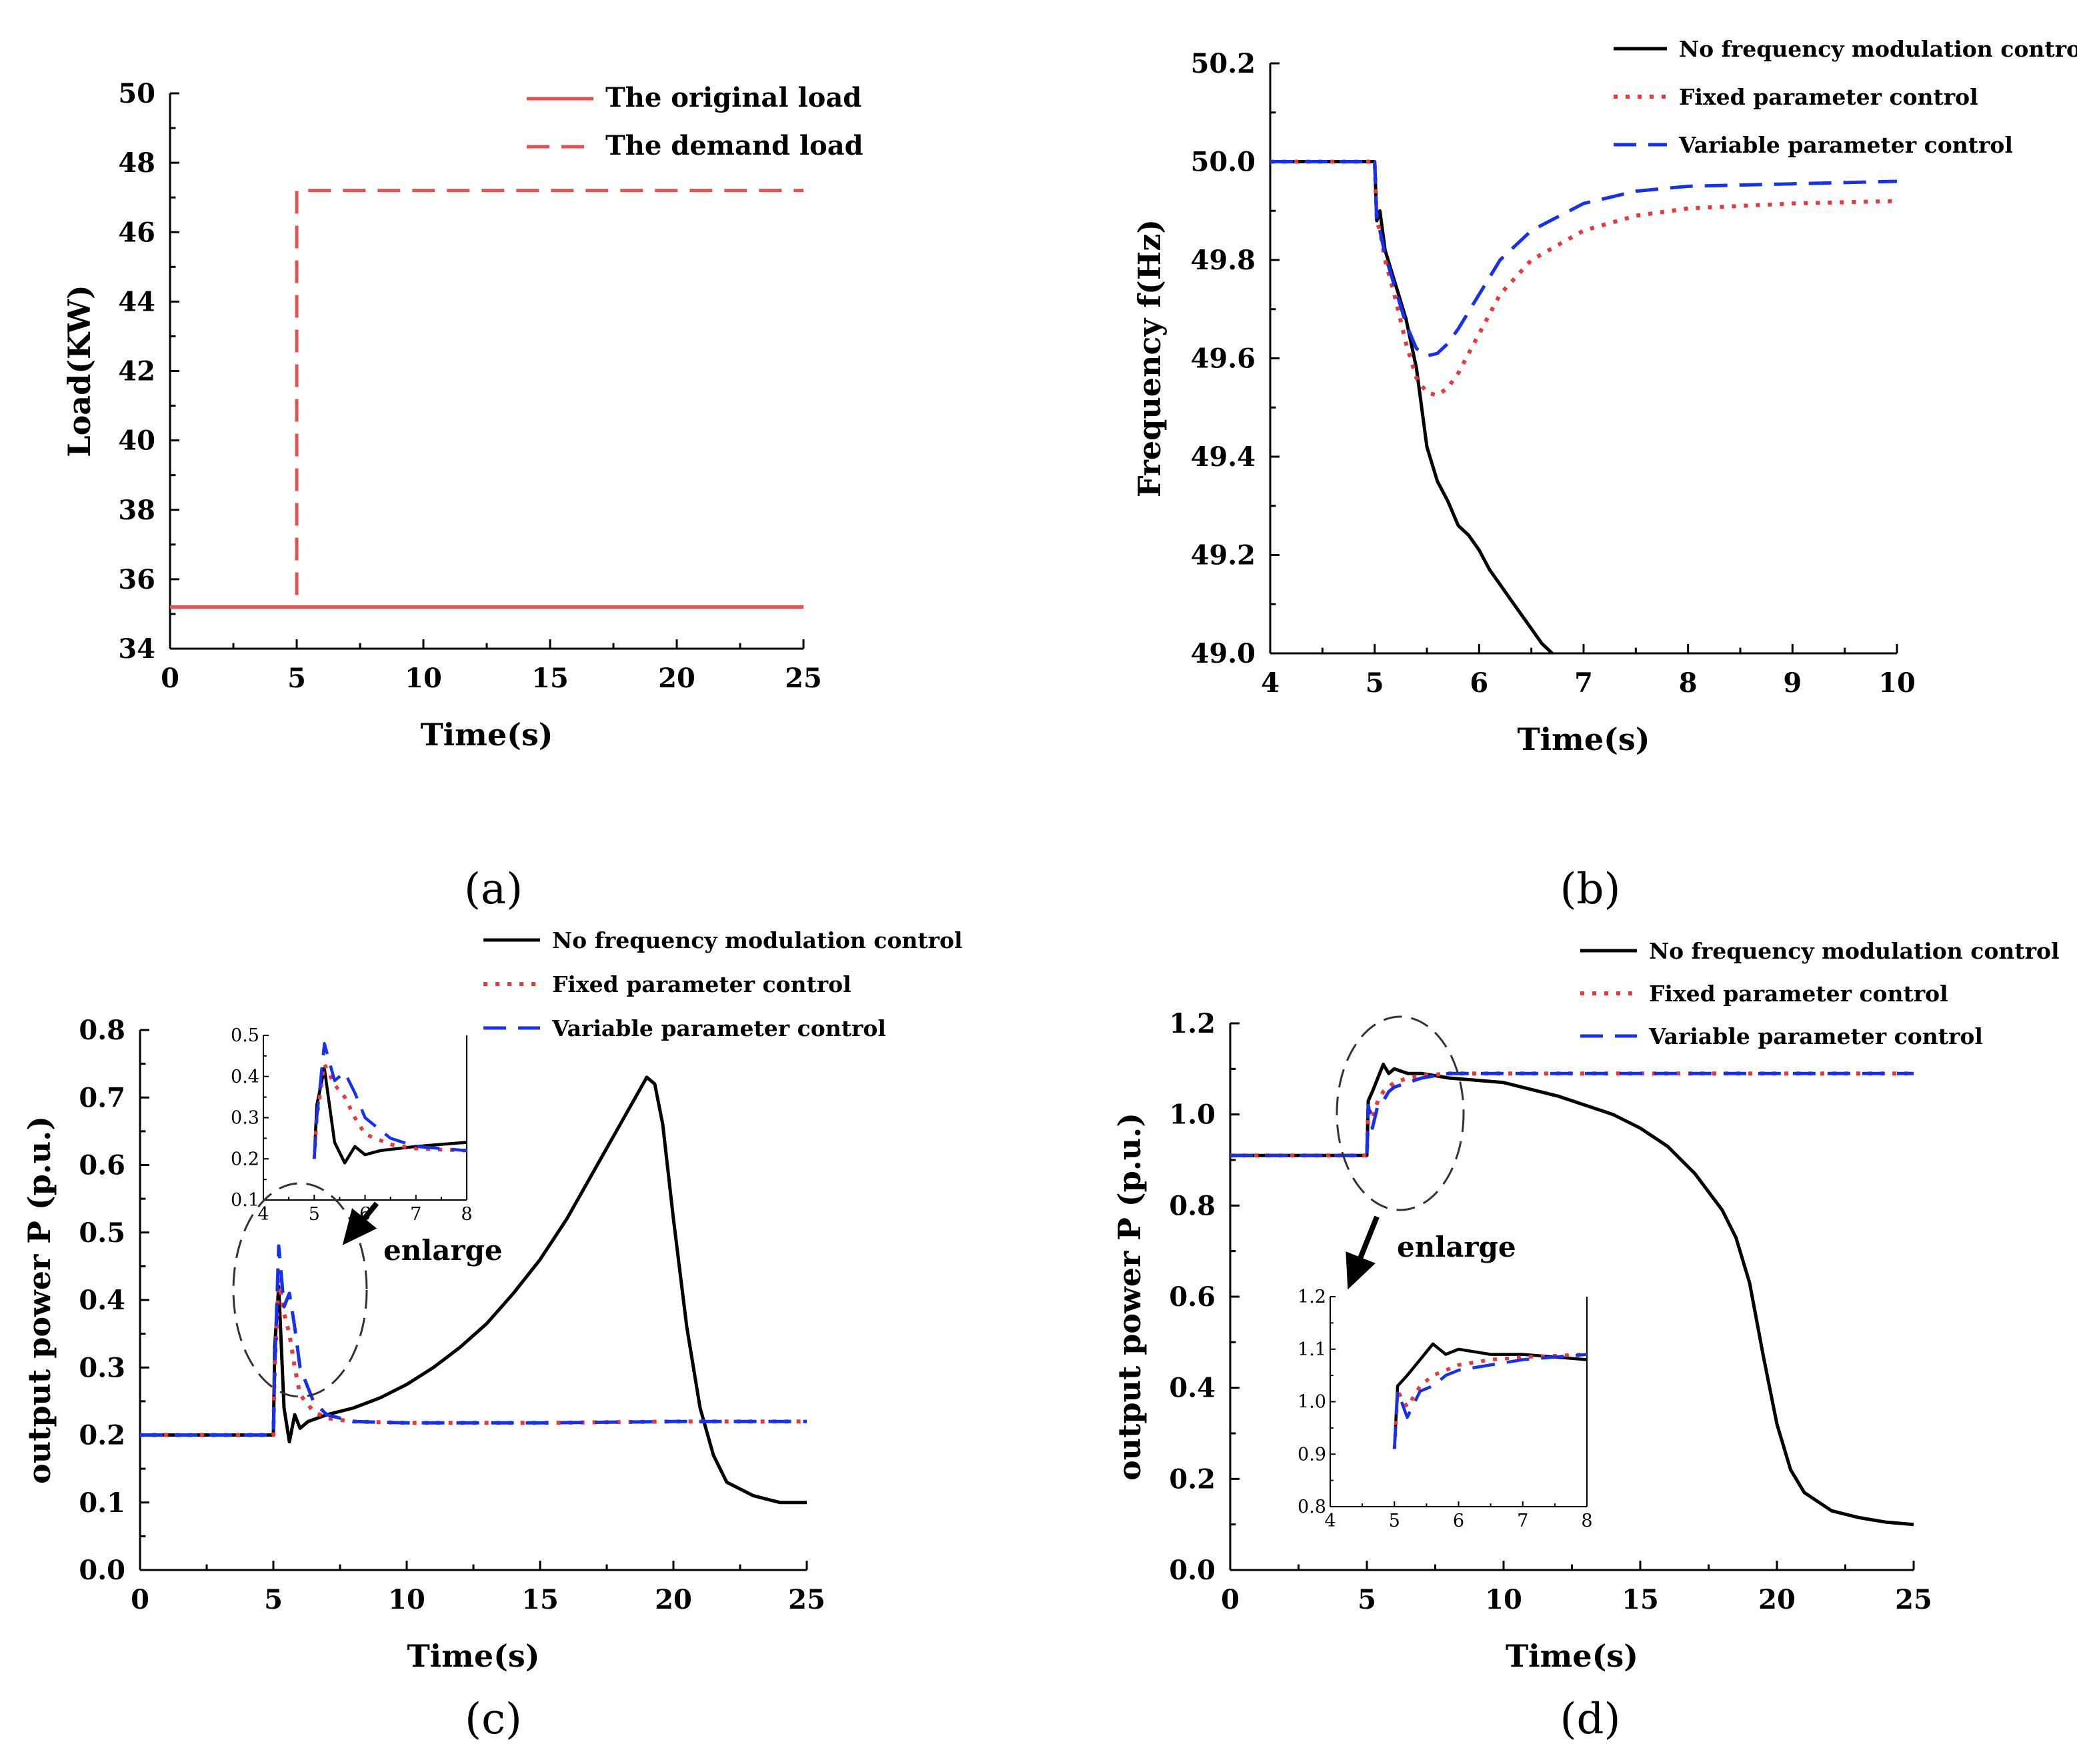 This screenshot has height=1764, width=2077. What do you see at coordinates (1192, 1115) in the screenshot?
I see `y-tick-label: 1.0` at bounding box center [1192, 1115].